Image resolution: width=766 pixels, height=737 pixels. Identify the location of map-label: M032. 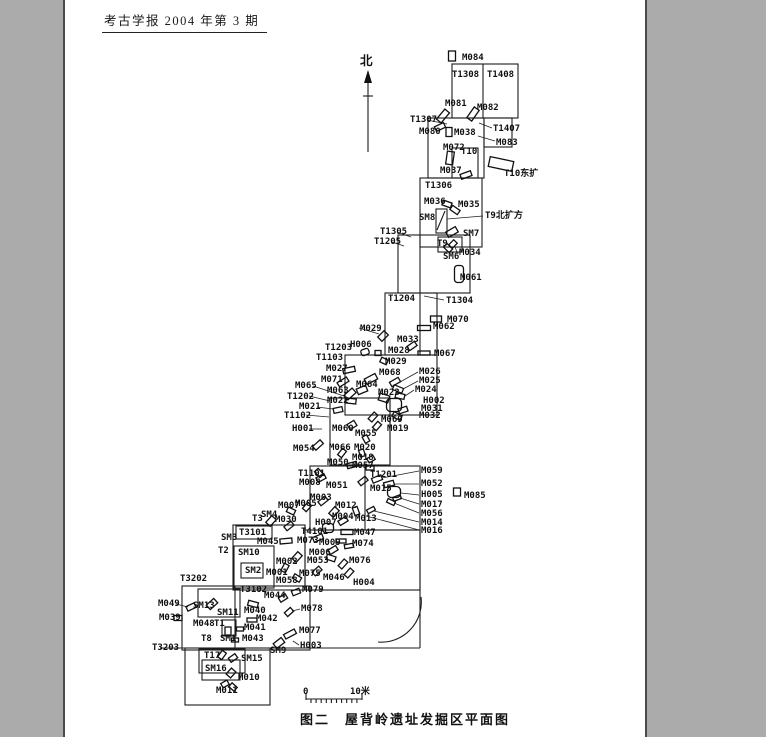
(430, 416).